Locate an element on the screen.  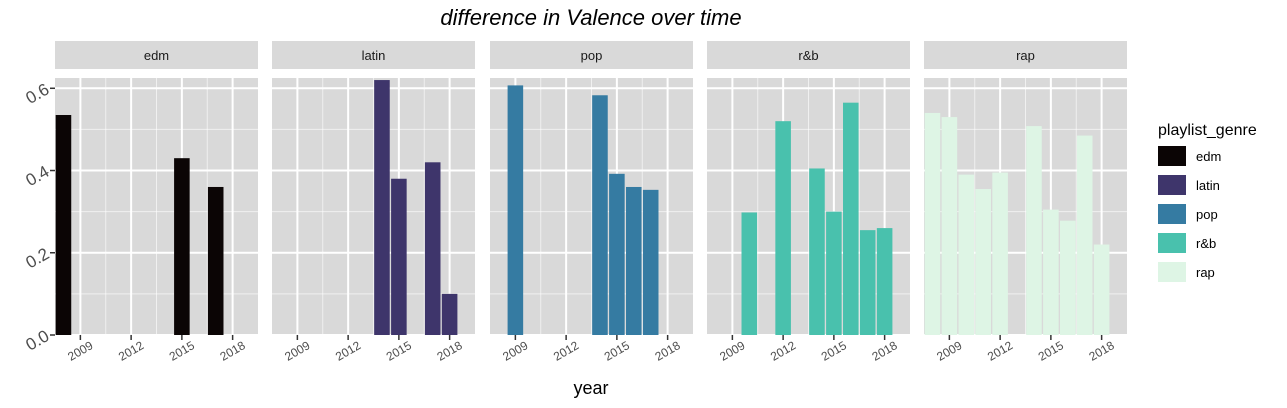
legend-label-r&b: r&b is located at coordinates (1206, 243).